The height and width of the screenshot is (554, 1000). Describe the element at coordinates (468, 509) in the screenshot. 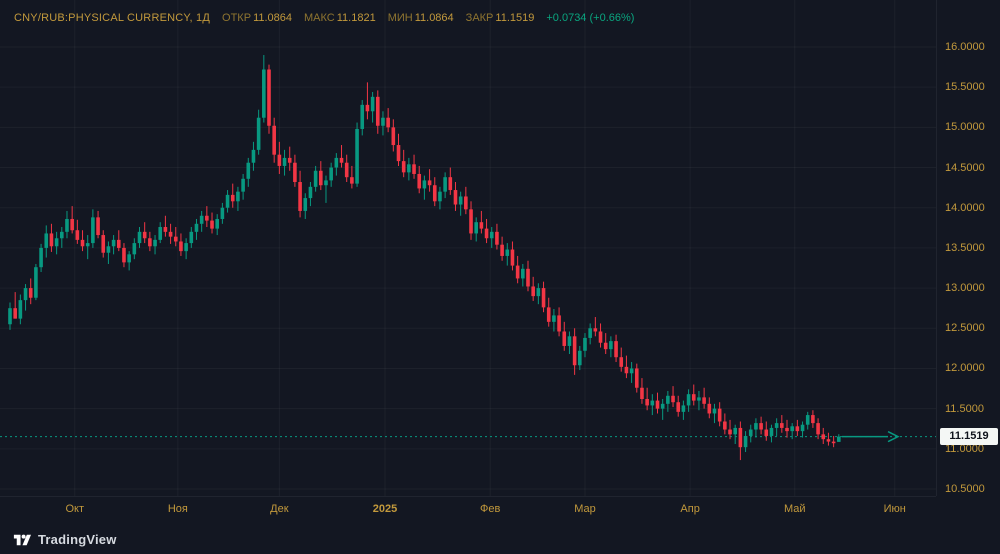

I see `time-axis: Окт Ноя Дек 2025 Фев Мар Апр Май Июн` at that location.